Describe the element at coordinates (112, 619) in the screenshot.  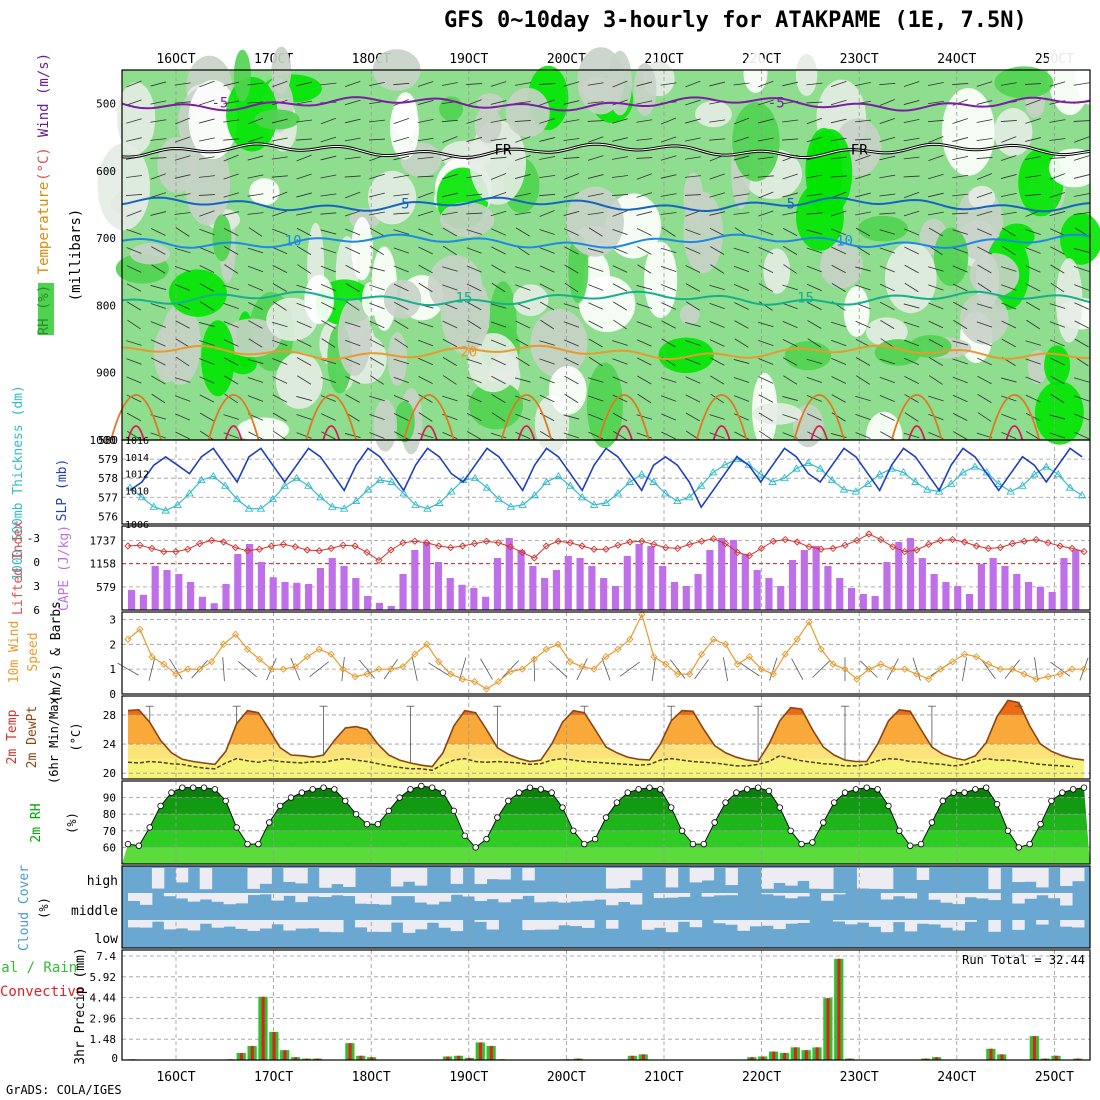
I see `y-tick-label: 3` at that location.